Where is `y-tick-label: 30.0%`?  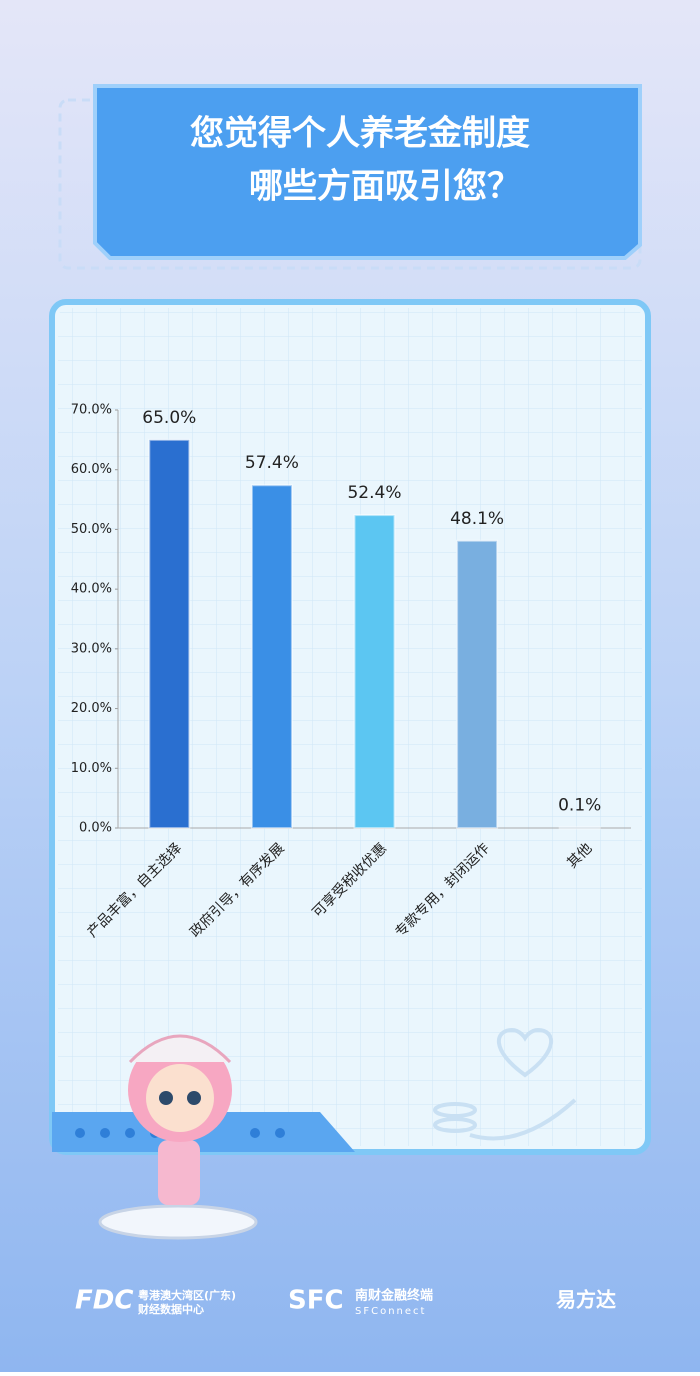 y-tick-label: 30.0% is located at coordinates (91, 648).